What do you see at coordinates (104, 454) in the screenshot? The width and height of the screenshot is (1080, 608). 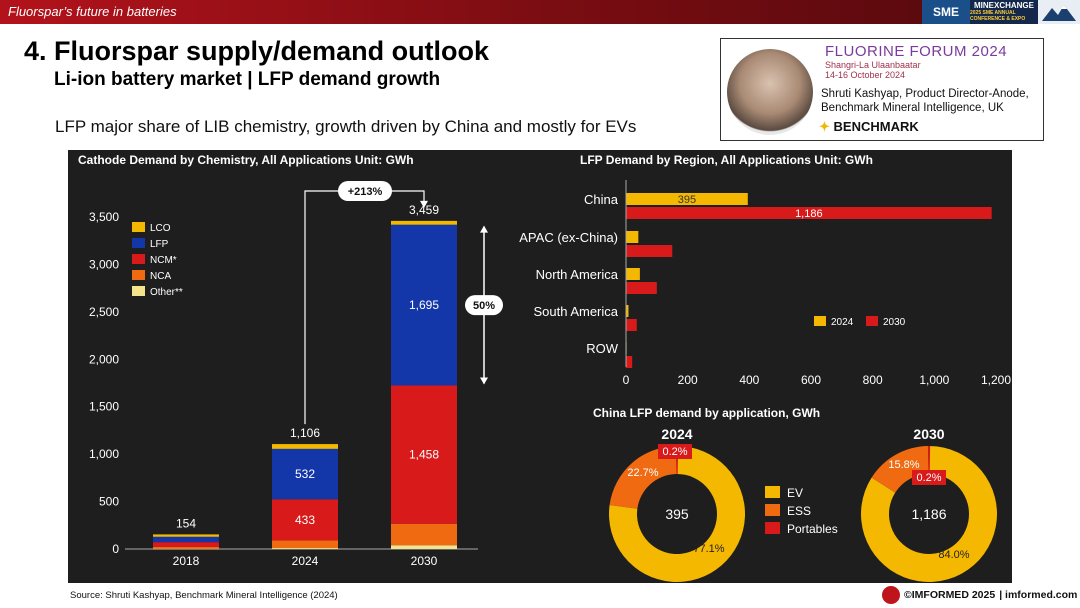 I see `y-tick-label: 1,000` at bounding box center [104, 454].